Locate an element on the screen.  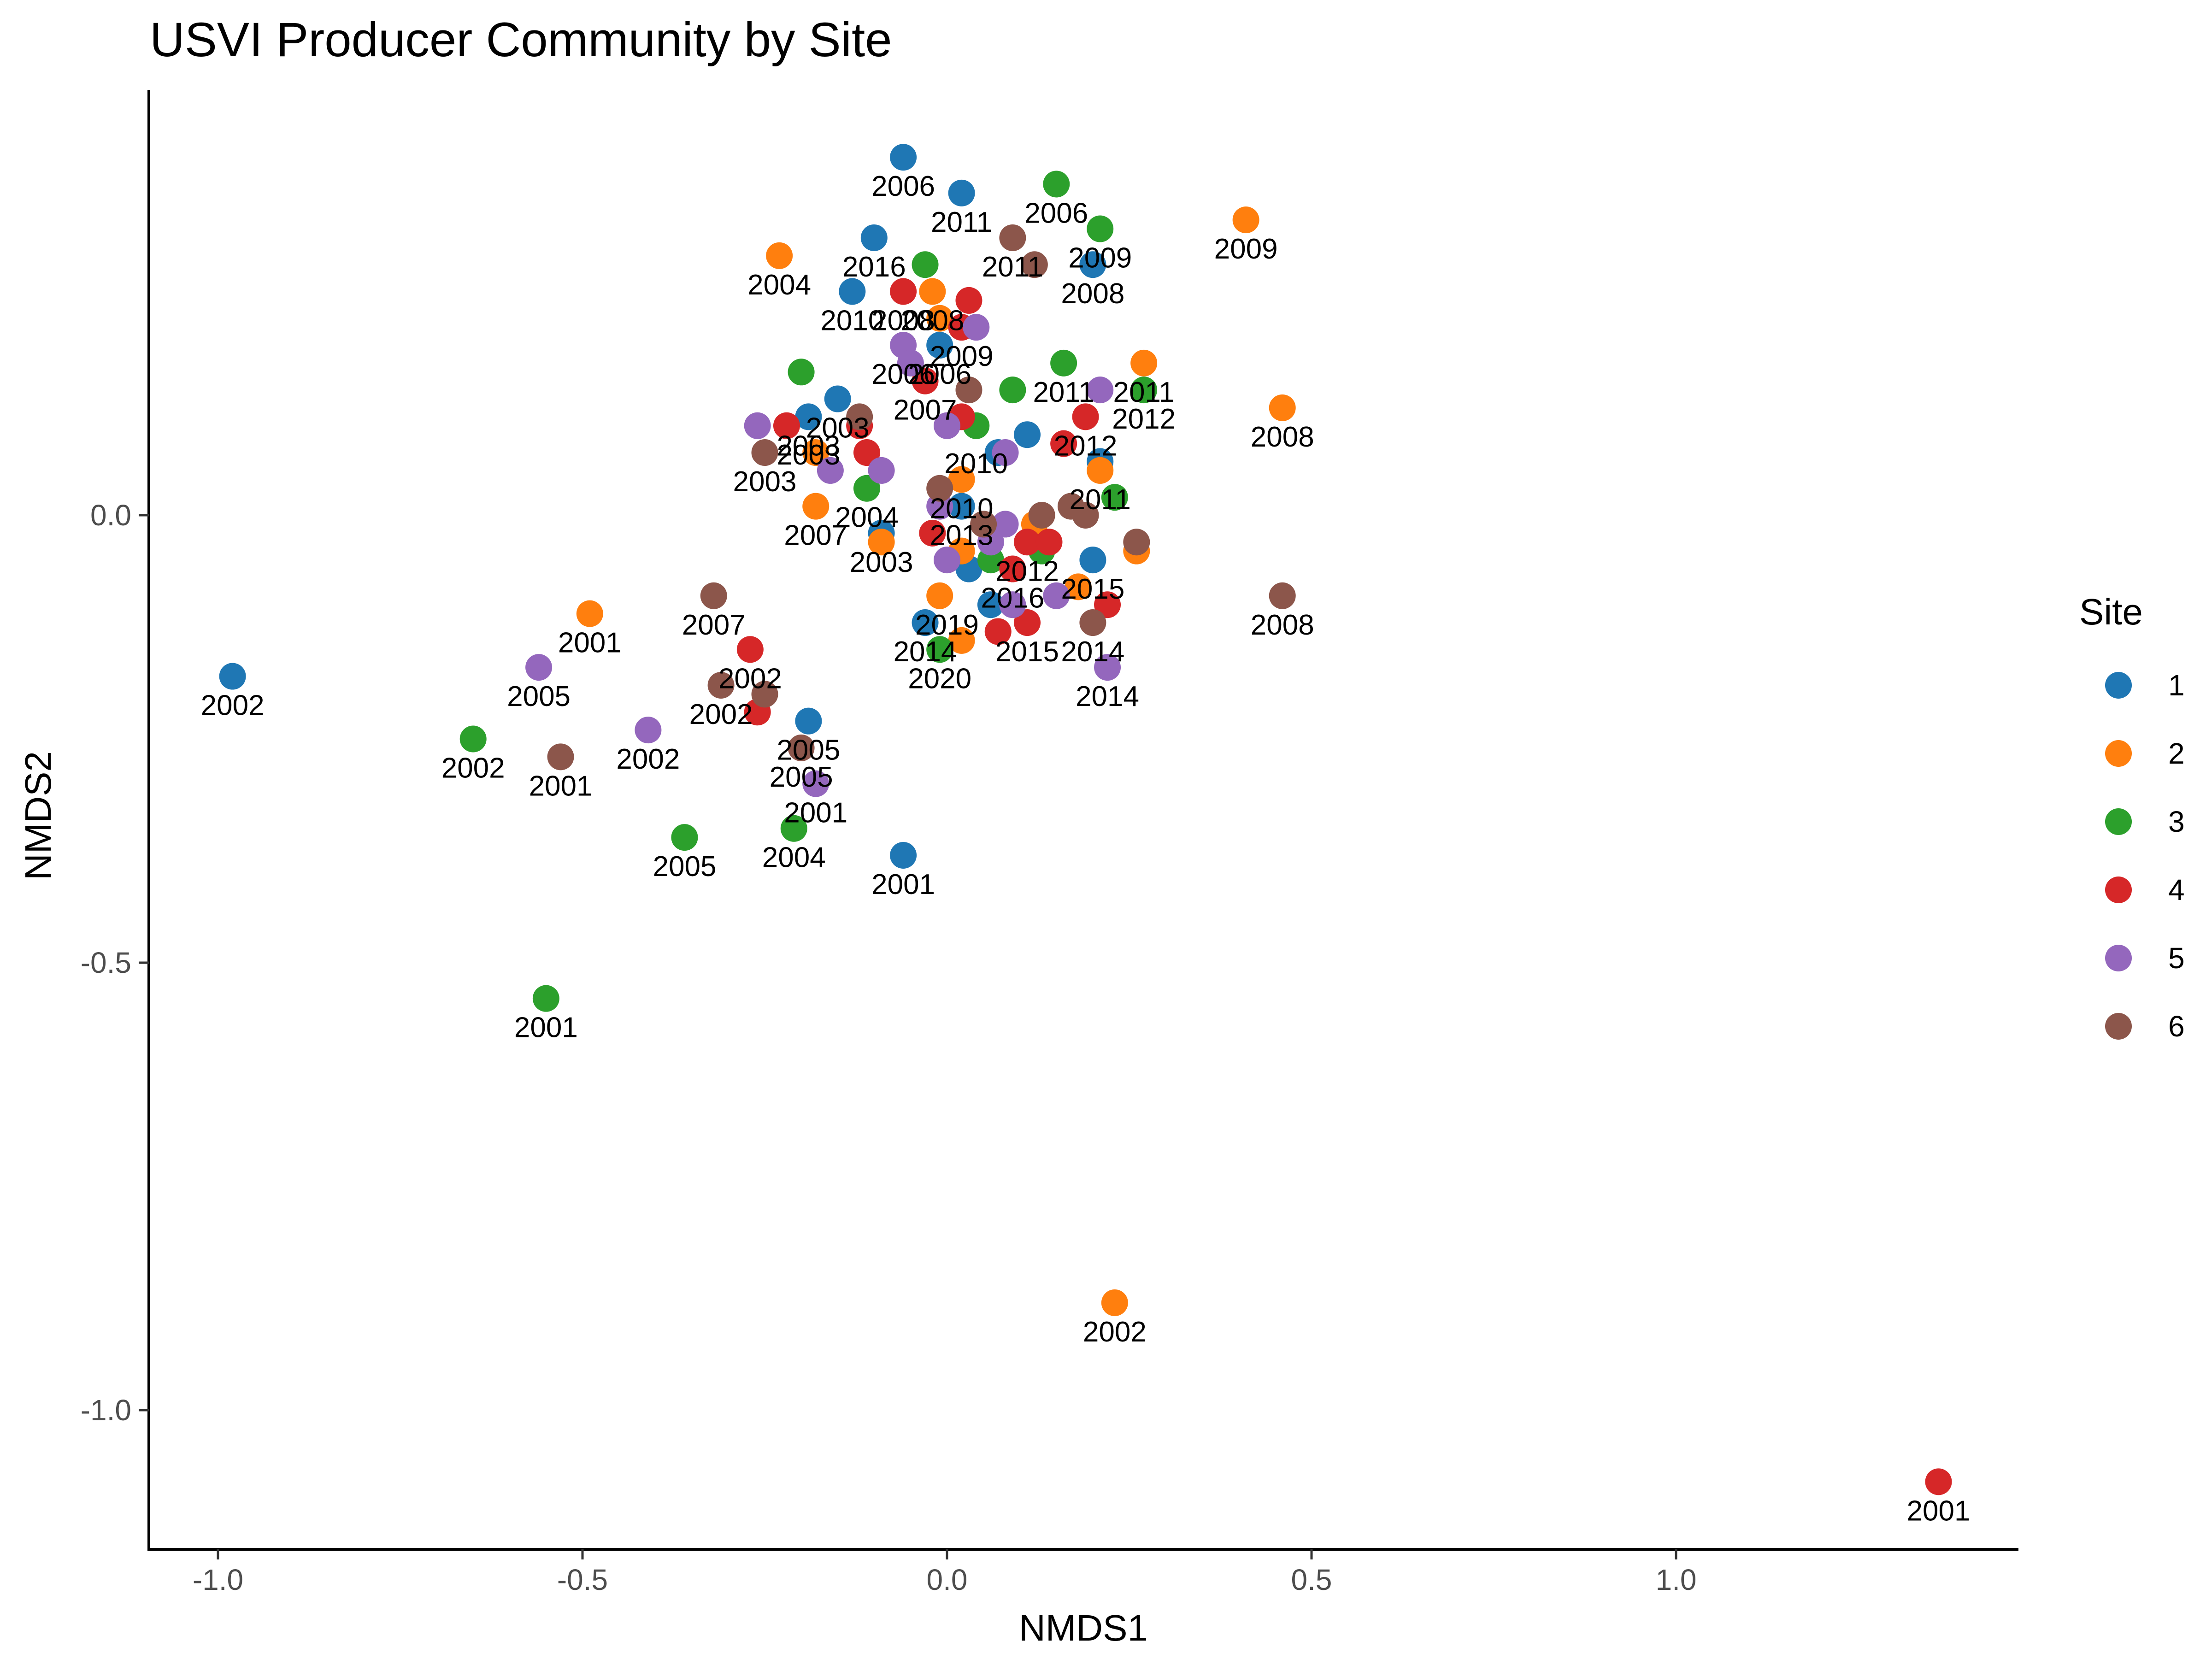
legend-items: 1 2 3 4 5 6 is located at coordinates (2145, 856).